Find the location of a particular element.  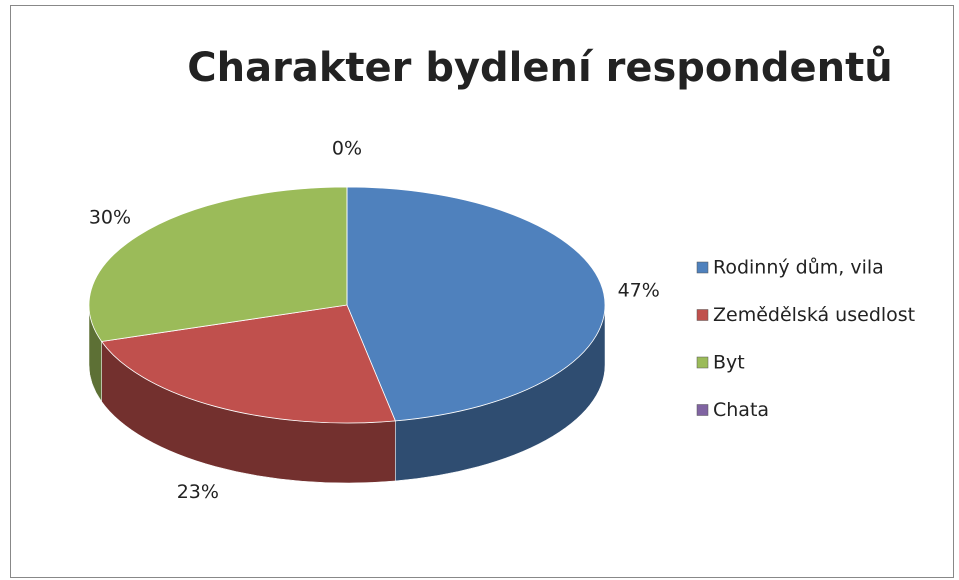

data-label: 30% is located at coordinates (110, 218).